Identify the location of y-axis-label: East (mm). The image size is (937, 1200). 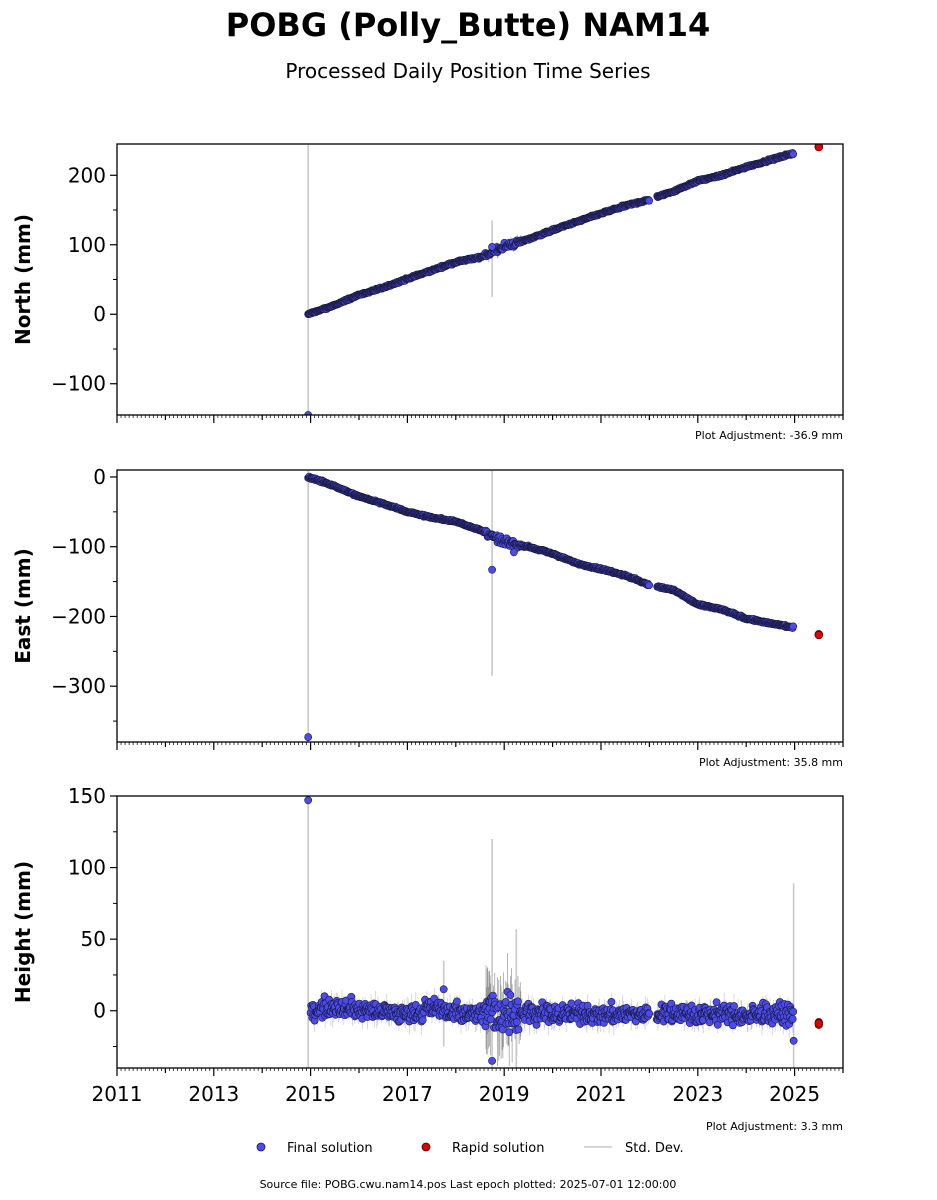
(23, 606).